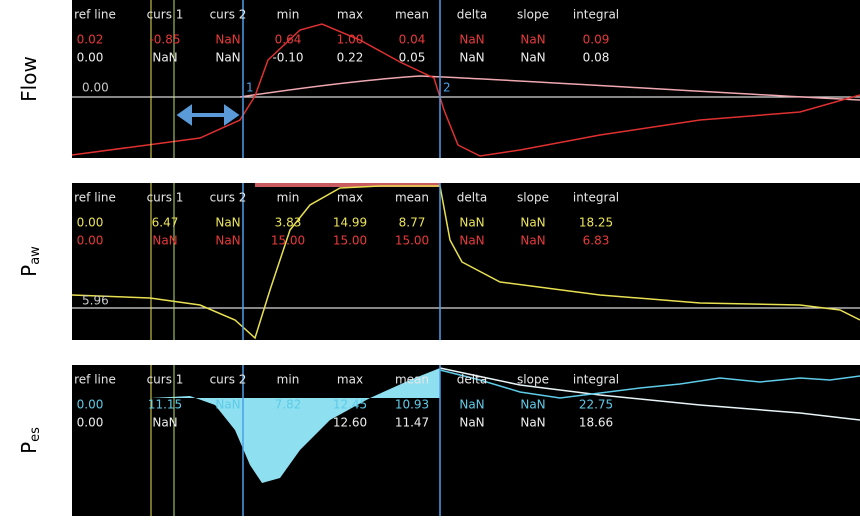 The height and width of the screenshot is (520, 860). What do you see at coordinates (165, 405) in the screenshot?
I see `value-cell: 11.15` at bounding box center [165, 405].